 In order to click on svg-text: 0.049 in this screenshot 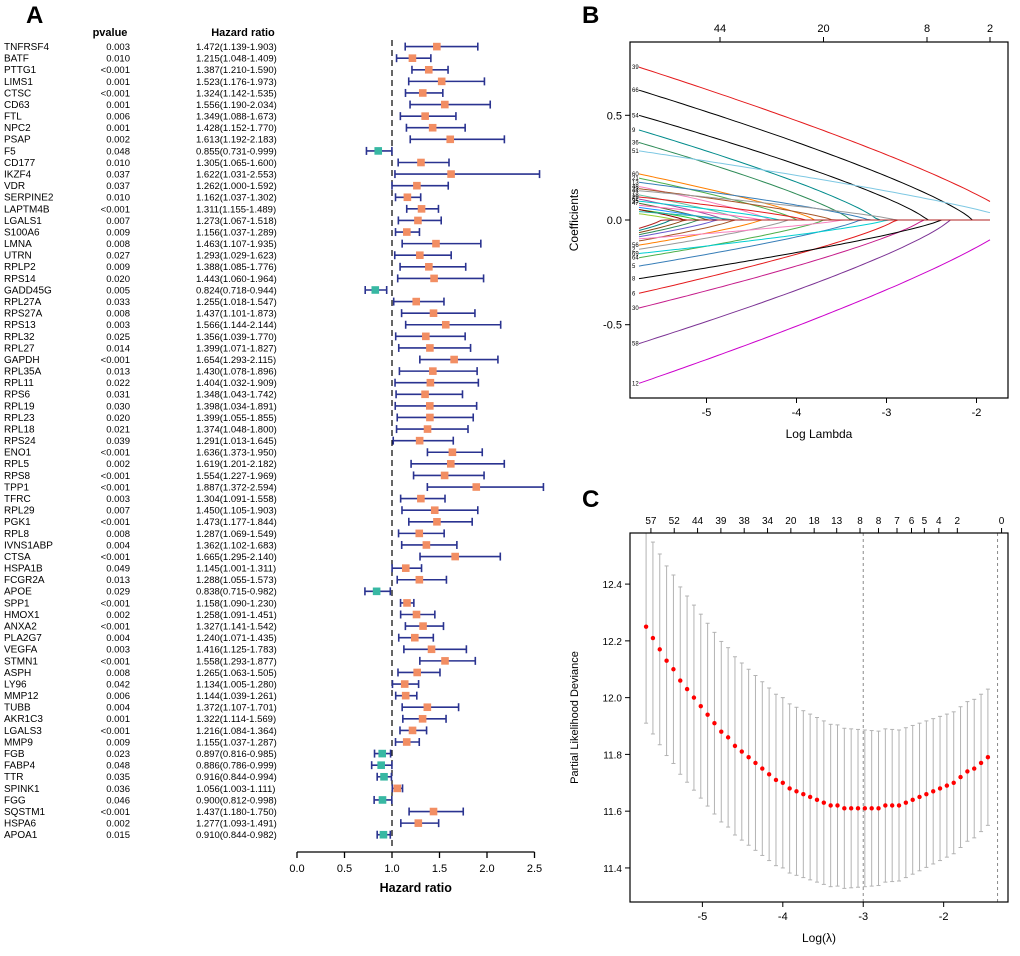, I will do `click(118, 569)`.